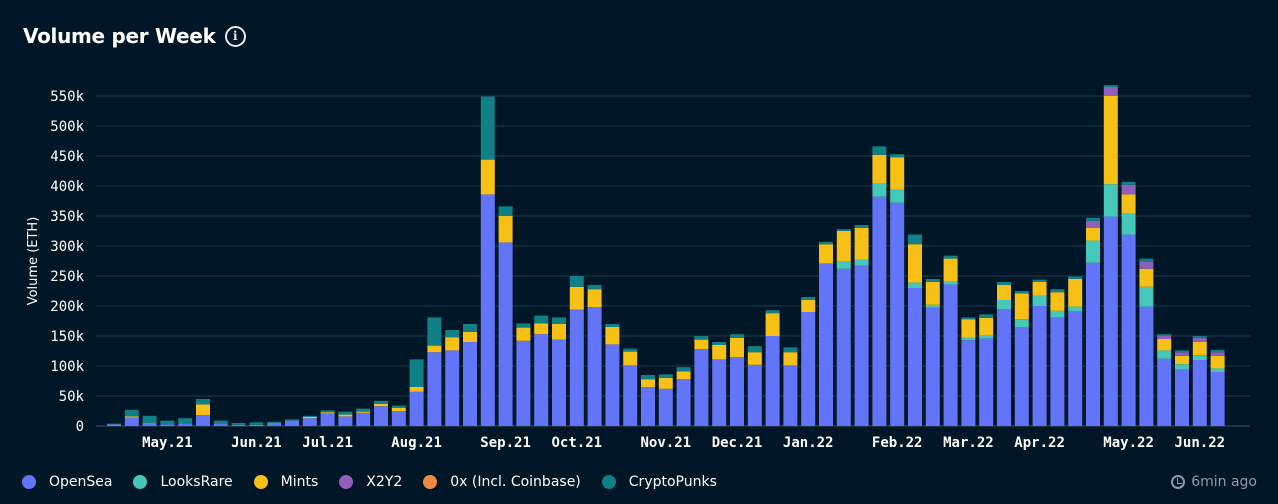 The height and width of the screenshot is (504, 1278). I want to click on legend-item: CryptoPunks, so click(659, 482).